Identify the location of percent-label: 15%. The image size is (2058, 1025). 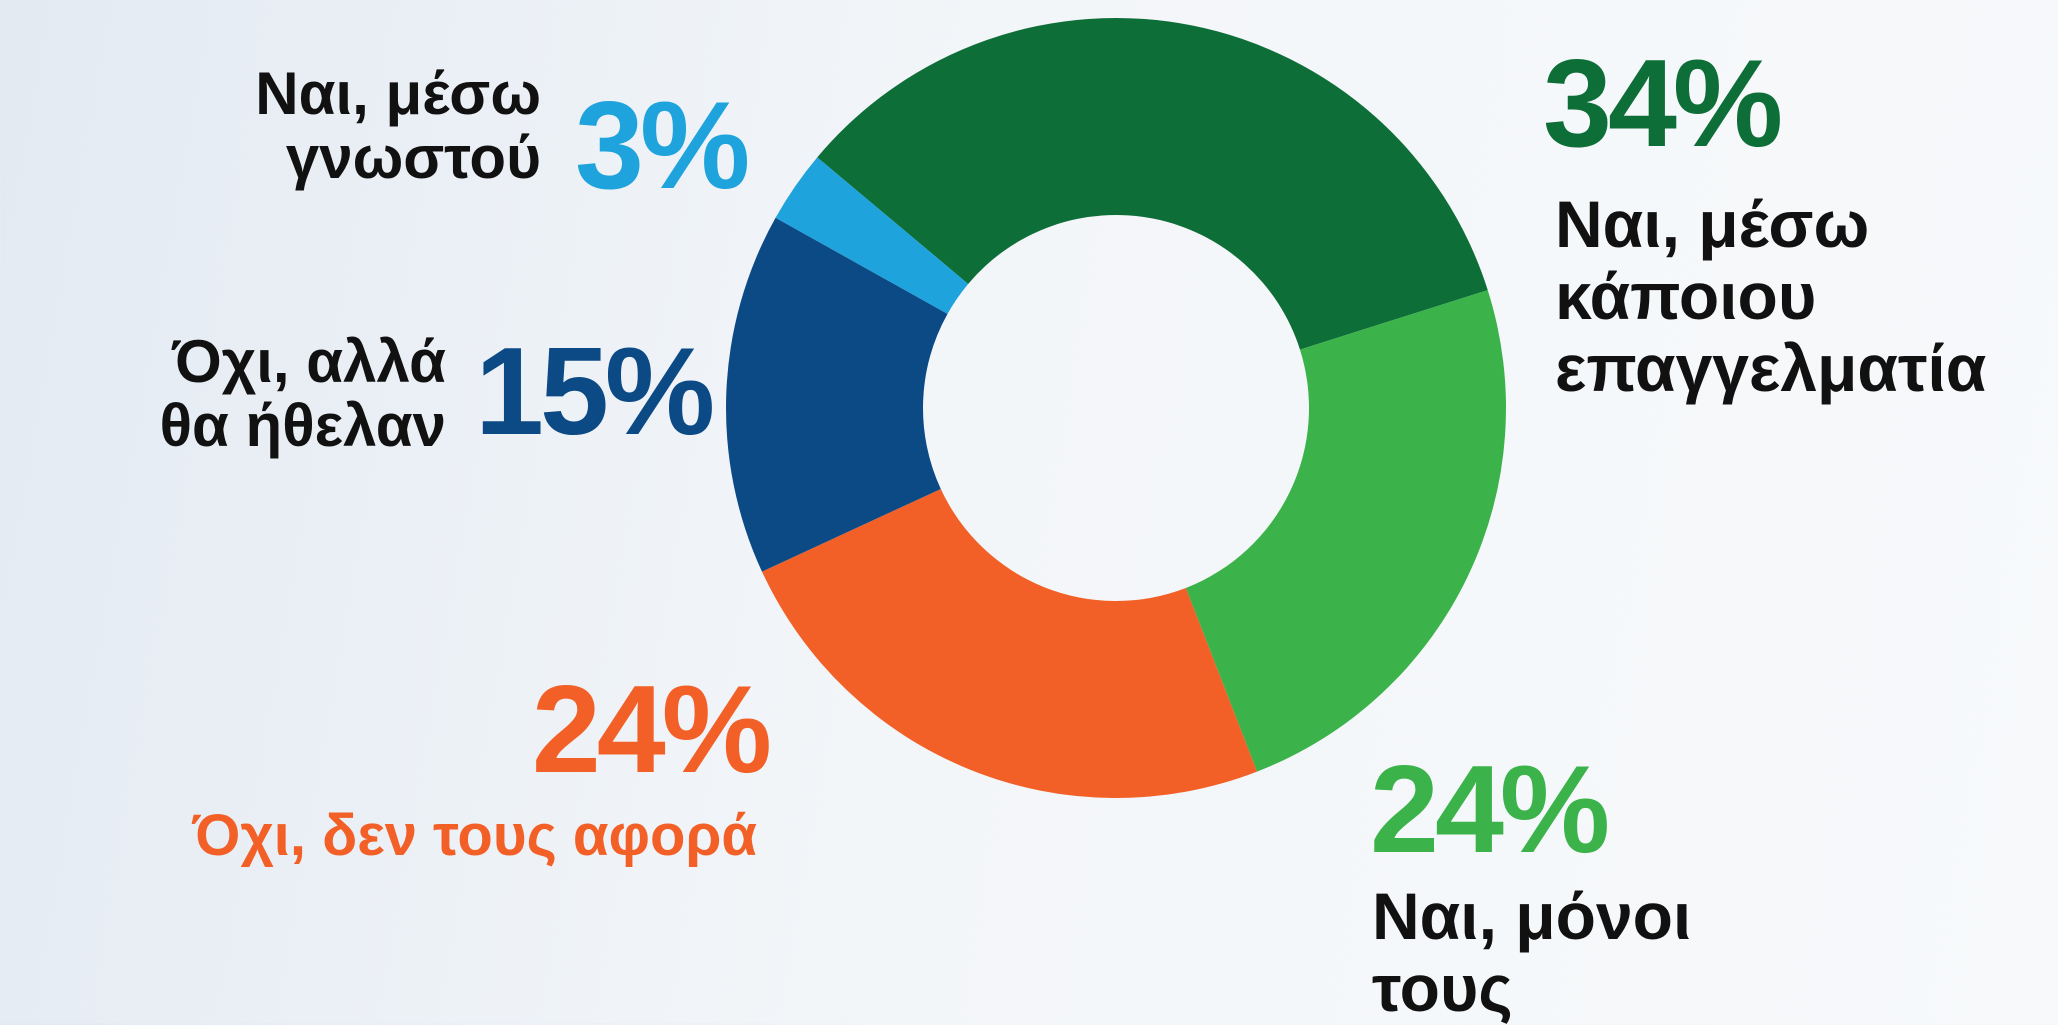
(595, 392).